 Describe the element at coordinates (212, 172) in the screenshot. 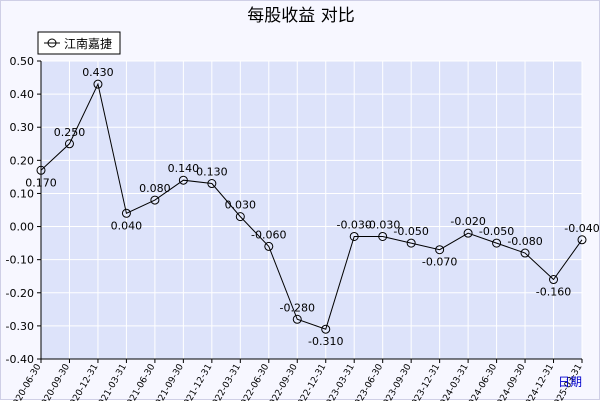

I see `data-label: 0.130` at that location.